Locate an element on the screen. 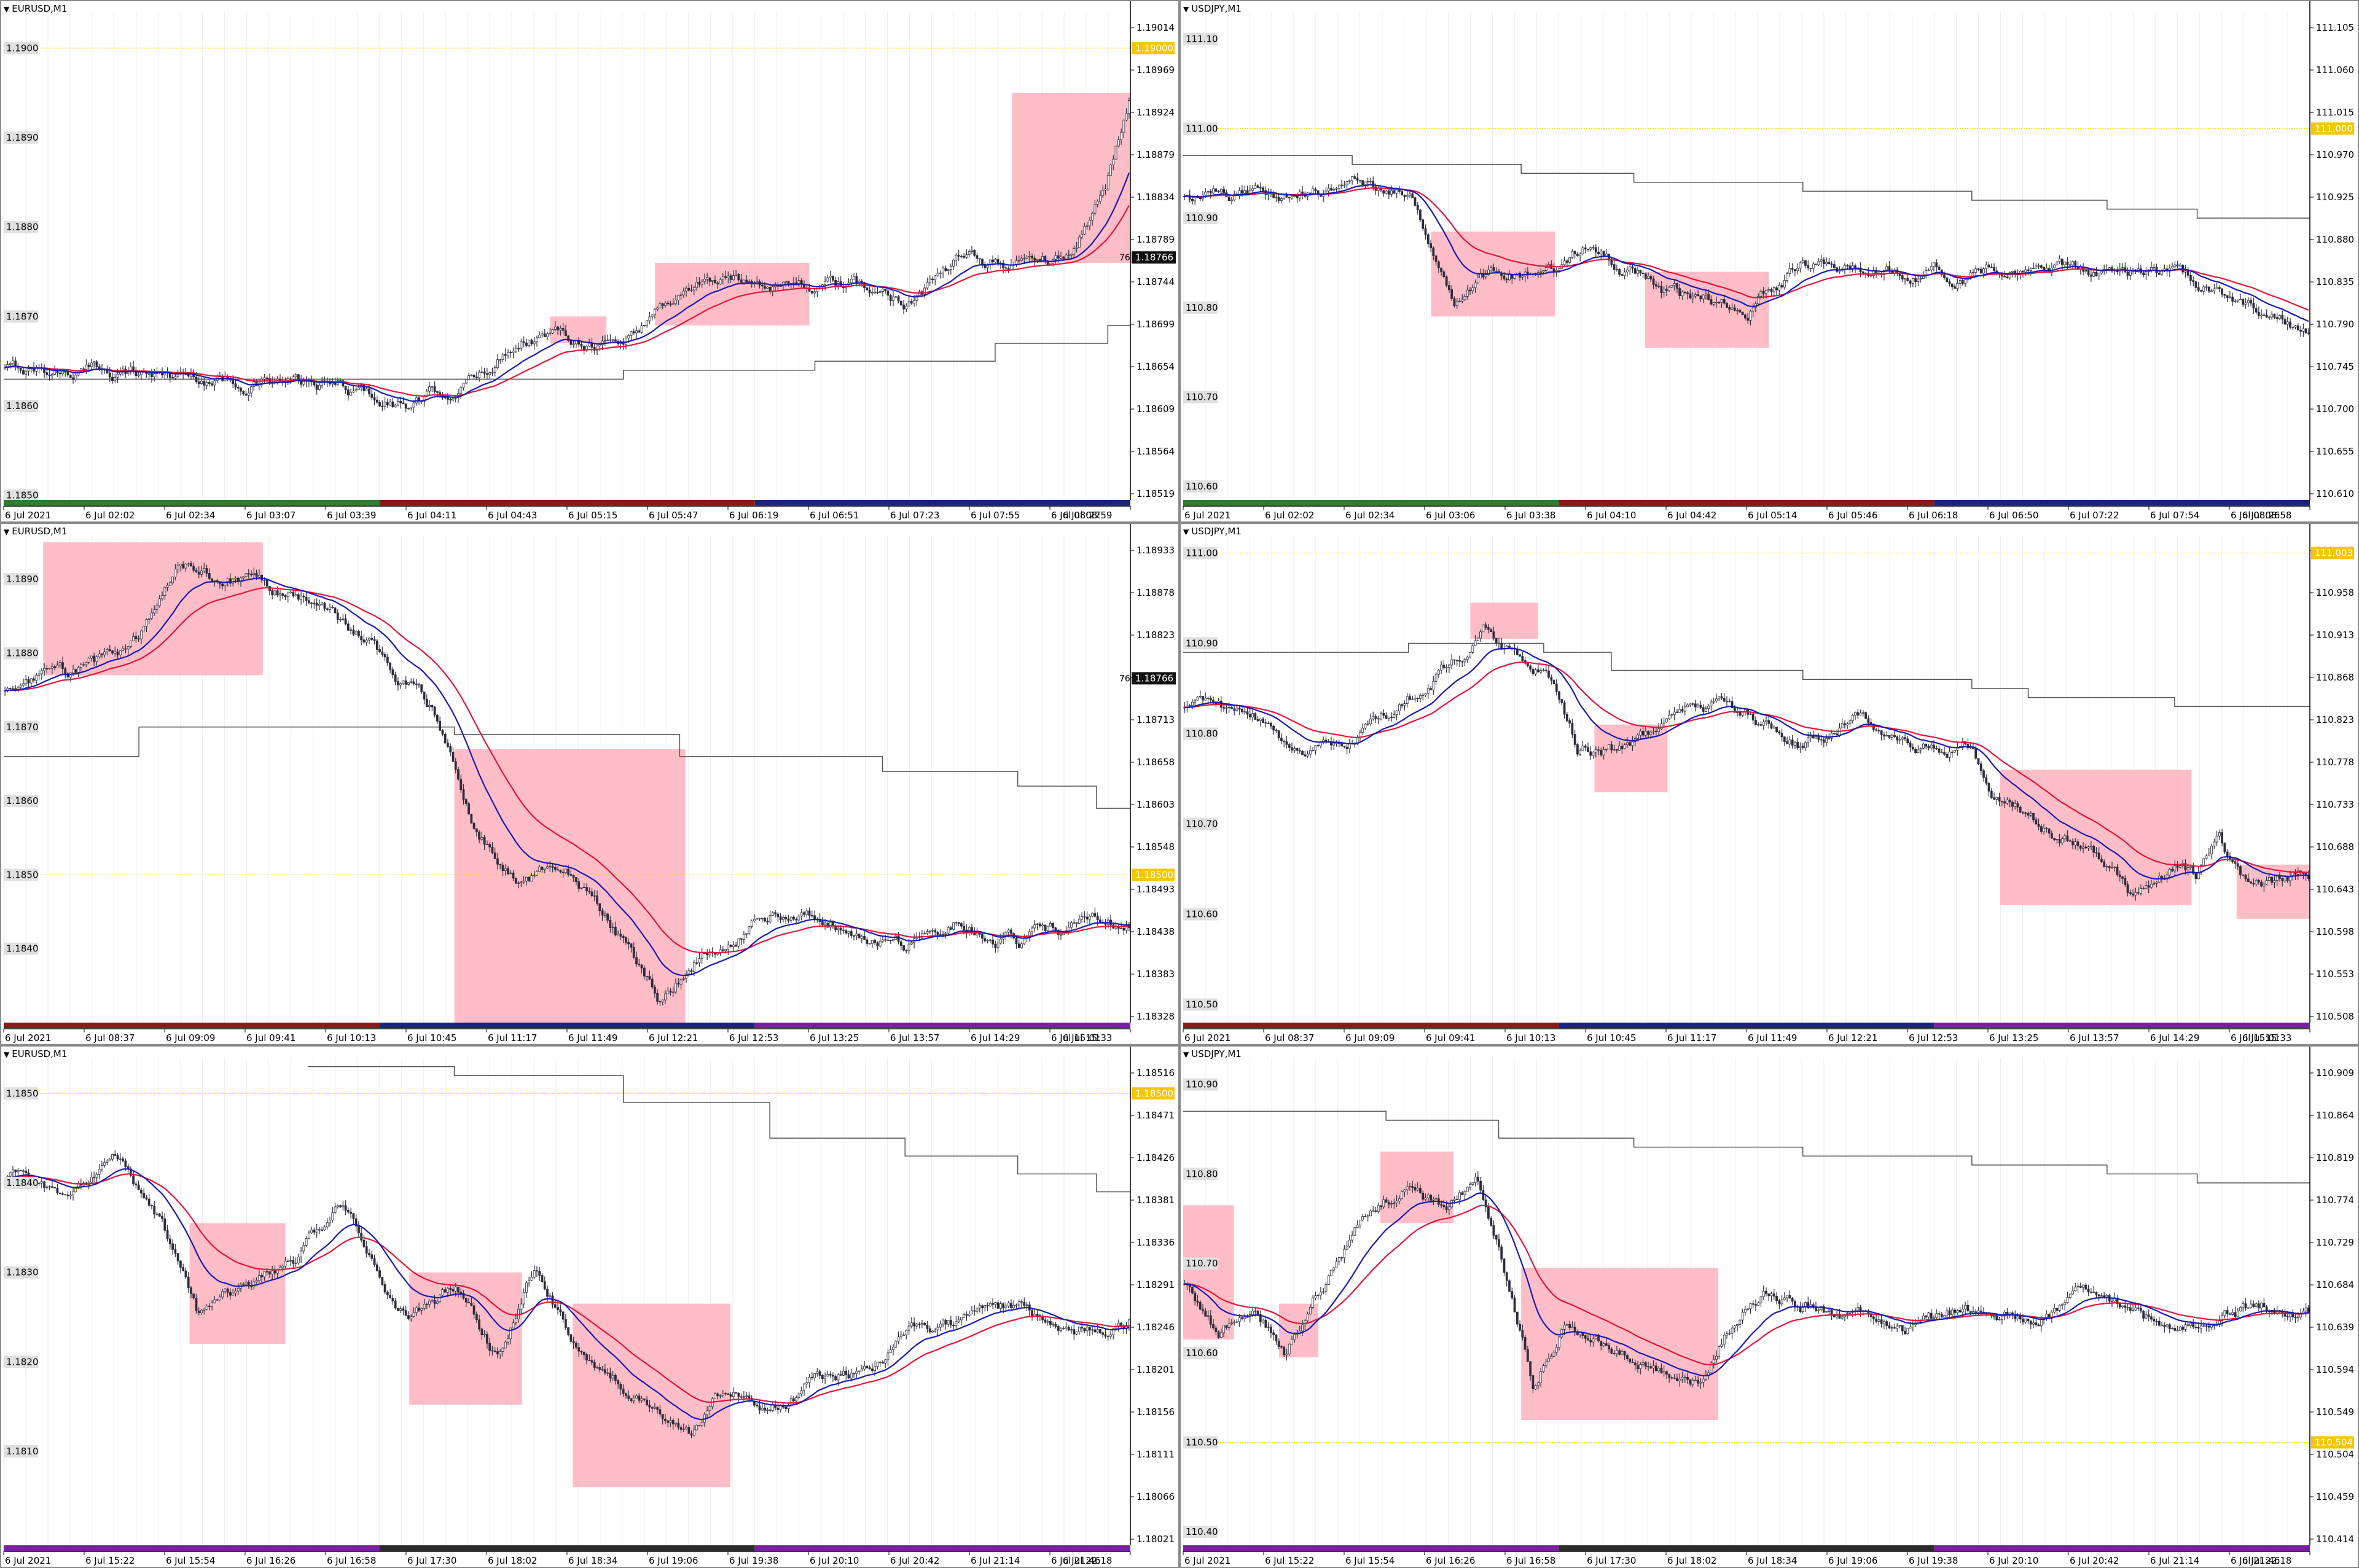 This screenshot has height=1568, width=2359. time-tick-label: 6 Jul 08:37 is located at coordinates (1290, 1037).